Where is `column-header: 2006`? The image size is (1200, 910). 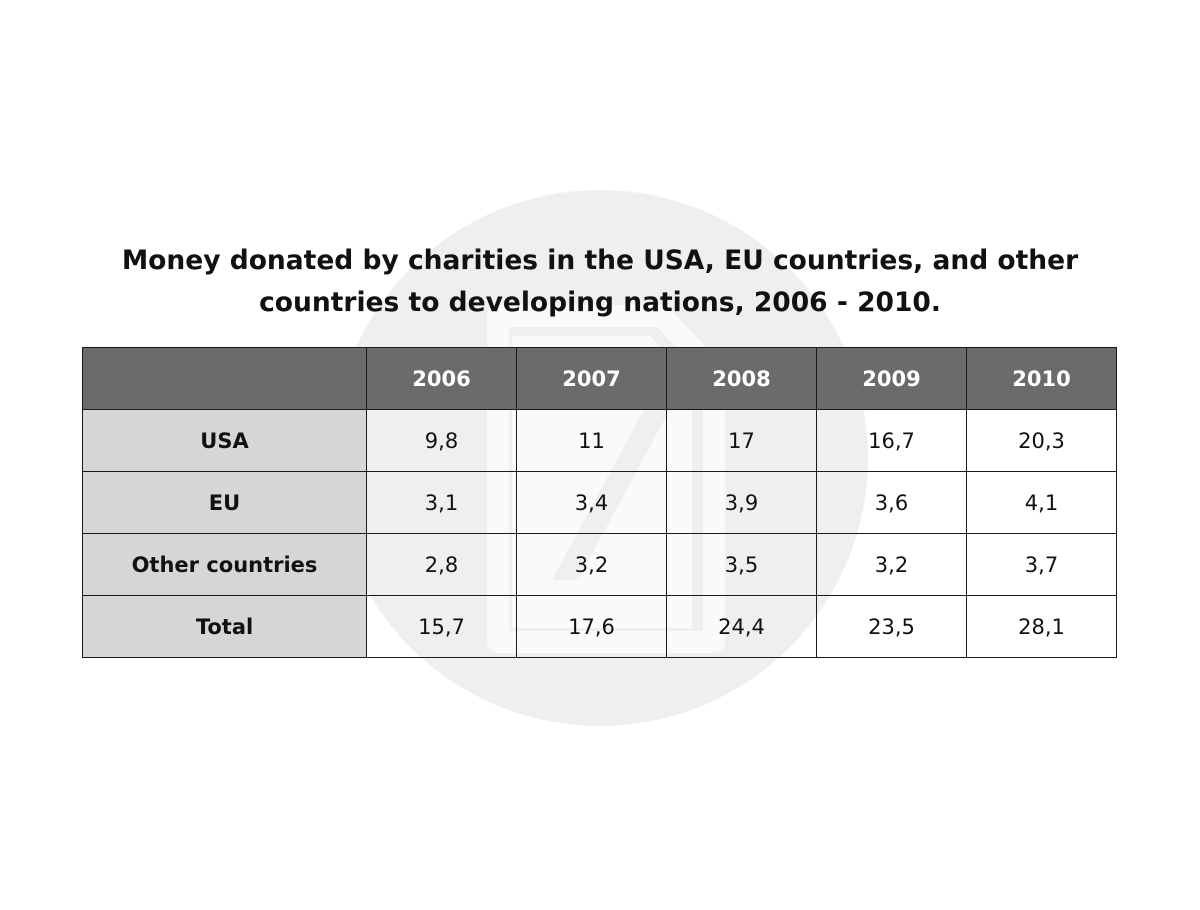 column-header: 2006 is located at coordinates (442, 379).